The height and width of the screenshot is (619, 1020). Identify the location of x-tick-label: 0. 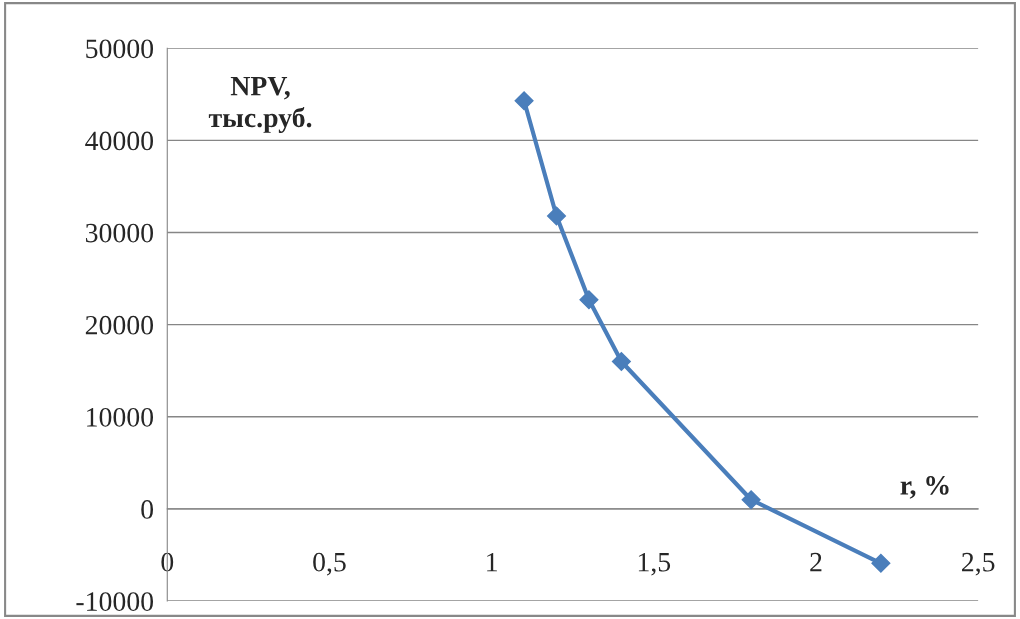
(167, 562).